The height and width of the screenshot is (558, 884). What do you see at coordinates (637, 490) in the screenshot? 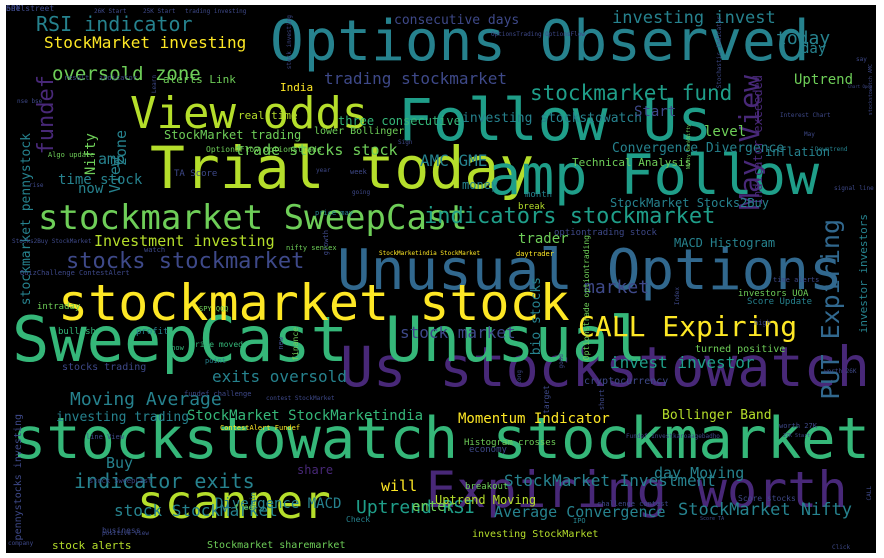
I see `cloud-word: Expiring worth` at bounding box center [637, 490].